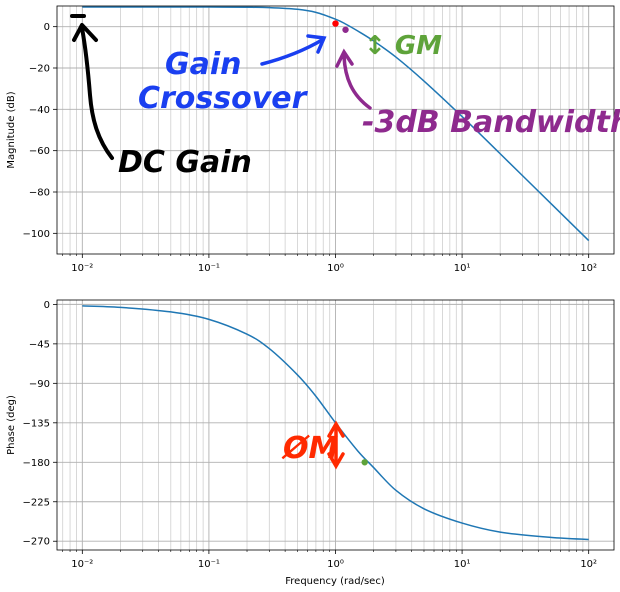  I want to click on phase-margin-arrow, so click(336, 445).